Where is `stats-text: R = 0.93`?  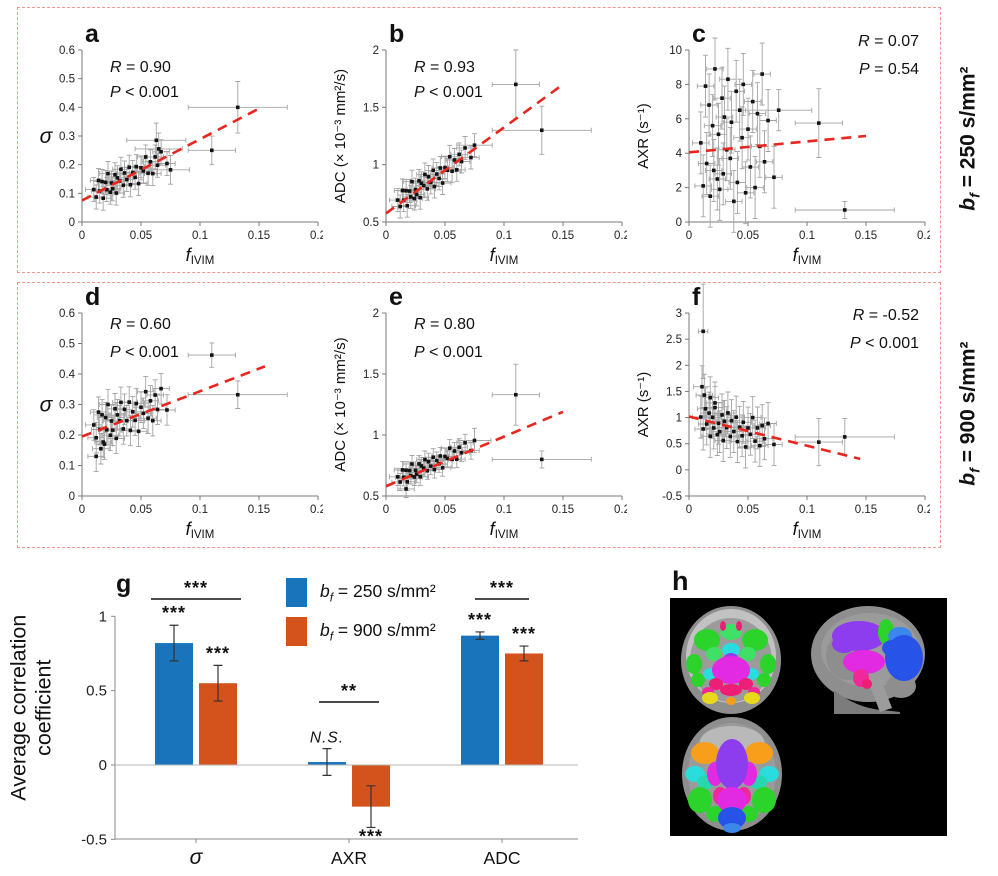 stats-text: R = 0.93 is located at coordinates (444, 67).